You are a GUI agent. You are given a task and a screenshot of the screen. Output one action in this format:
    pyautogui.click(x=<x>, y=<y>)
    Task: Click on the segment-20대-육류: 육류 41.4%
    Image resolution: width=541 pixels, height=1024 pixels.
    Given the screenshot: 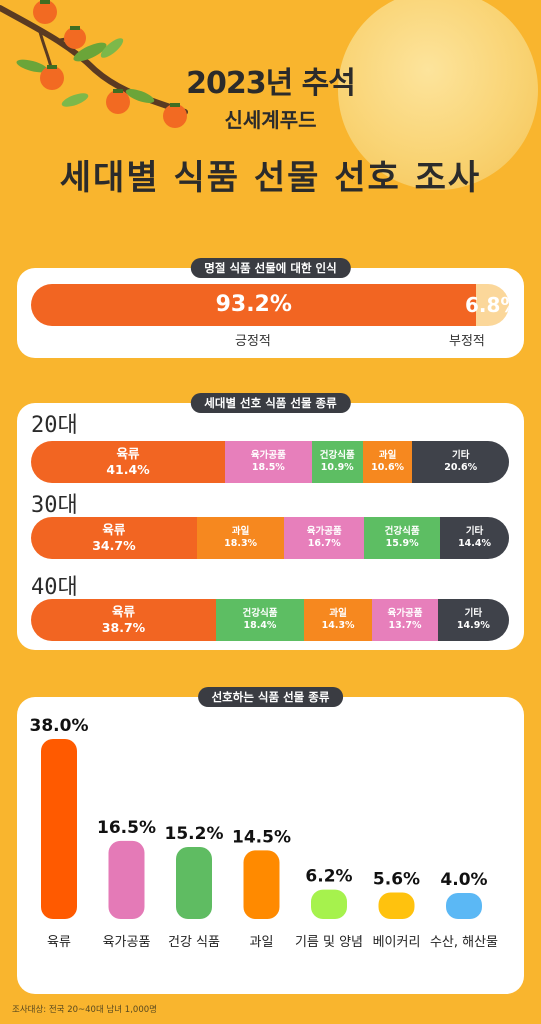 What is the action you would take?
    pyautogui.click(x=128, y=462)
    